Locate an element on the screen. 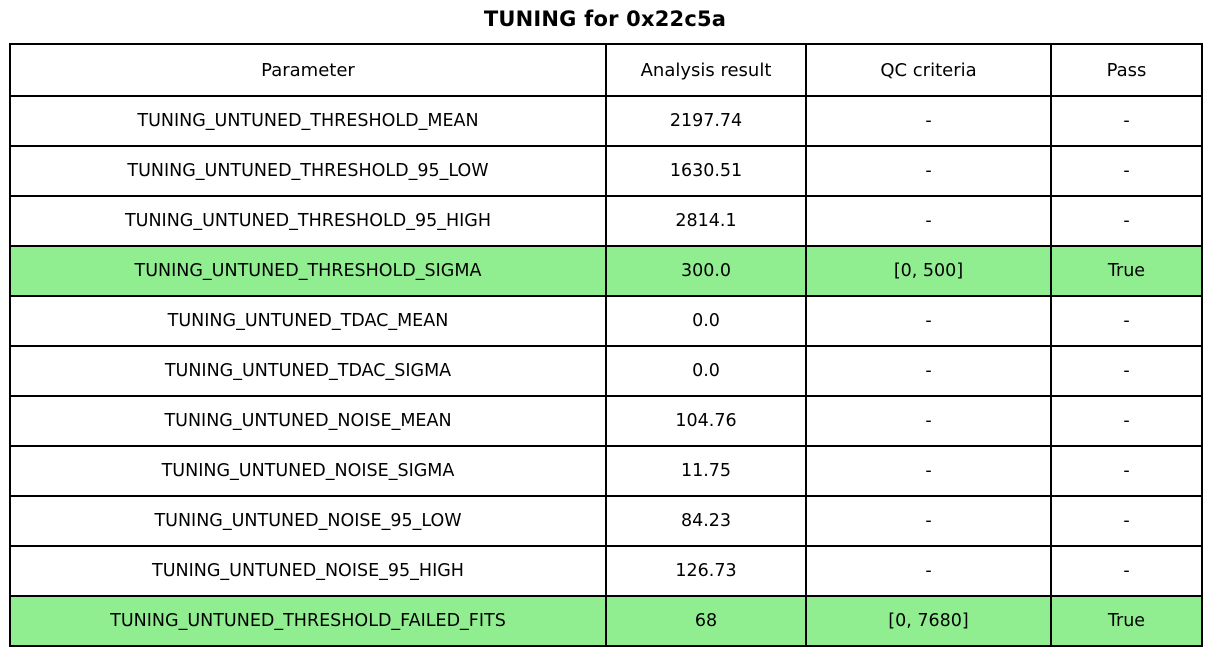  cell-qc: [0, 500] is located at coordinates (928, 271).